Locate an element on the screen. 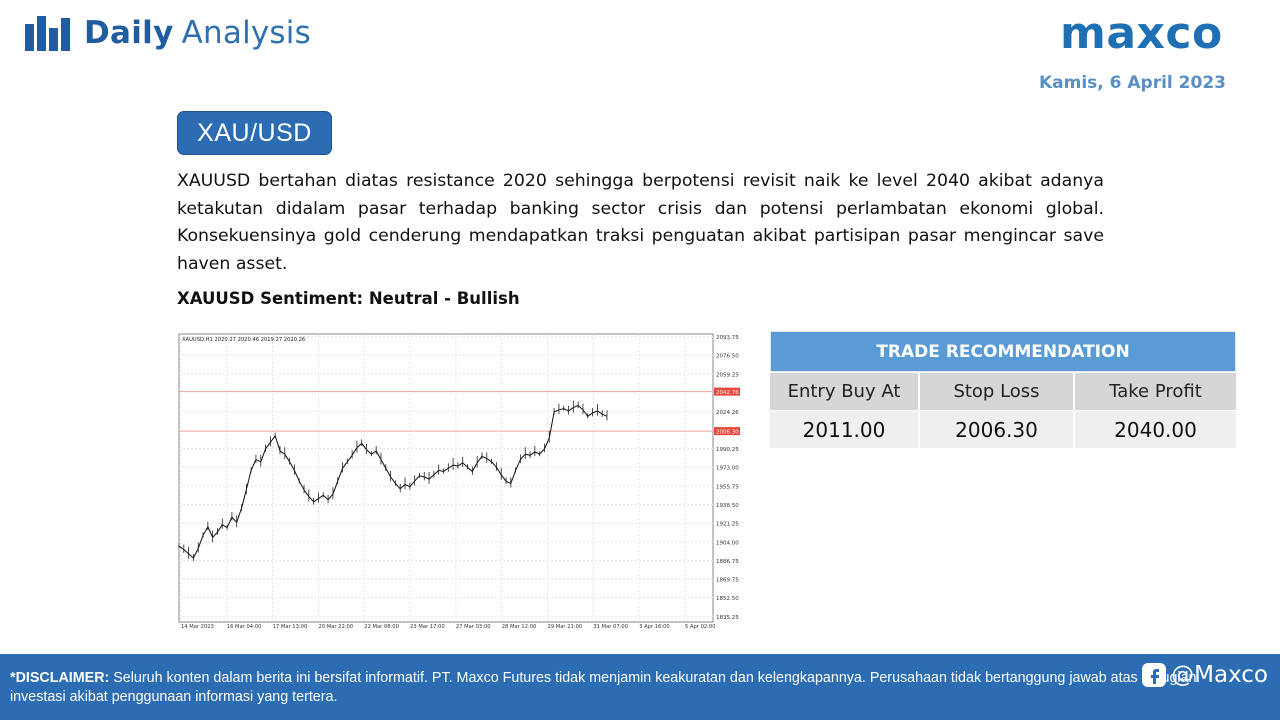 Image resolution: width=1280 pixels, height=720 pixels. trade-labels-row: Entry Buy At Stop Loss Take Profit is located at coordinates (1003, 391).